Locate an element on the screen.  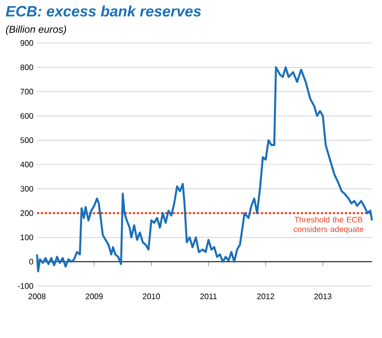
x-tick-label: 2008 is located at coordinates (37, 297).